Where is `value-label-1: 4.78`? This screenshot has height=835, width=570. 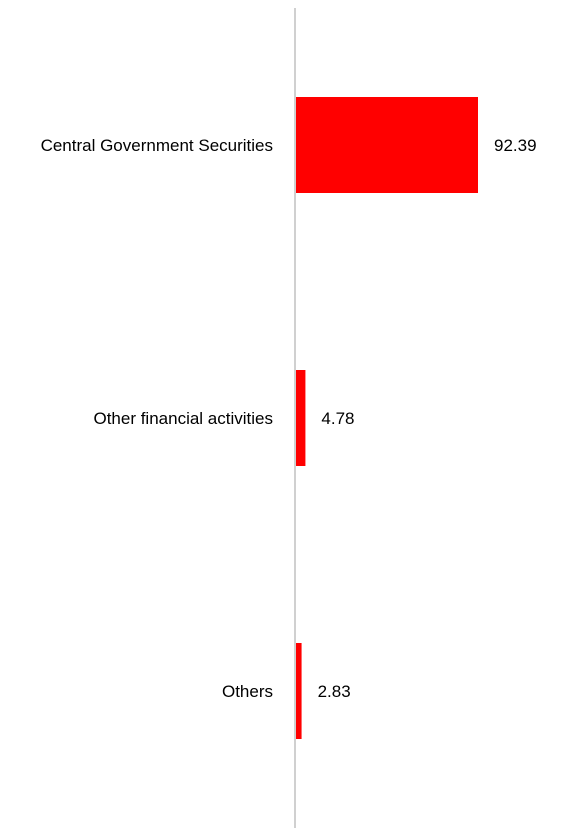
value-label-1: 4.78 is located at coordinates (337, 418).